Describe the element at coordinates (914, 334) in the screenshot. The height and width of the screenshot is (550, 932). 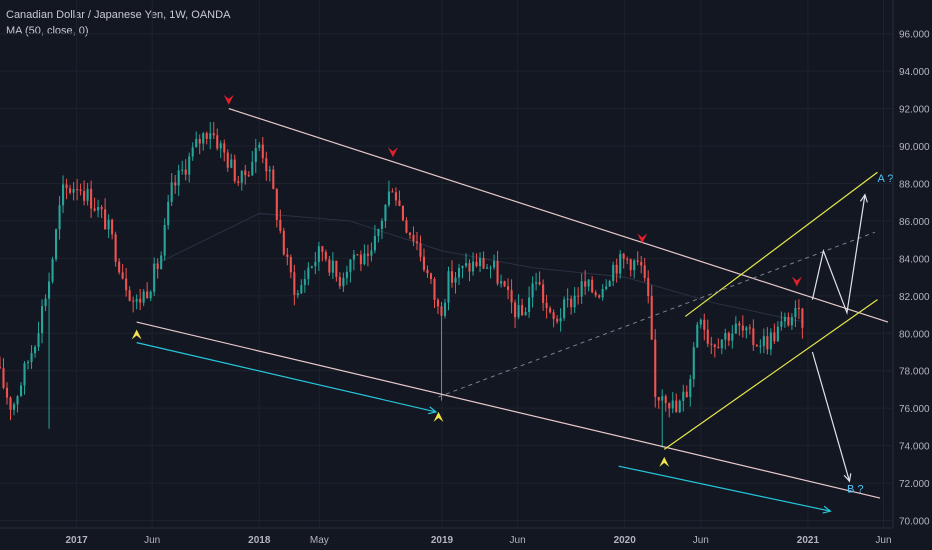
I see `price-tick-label: 80.000` at that location.